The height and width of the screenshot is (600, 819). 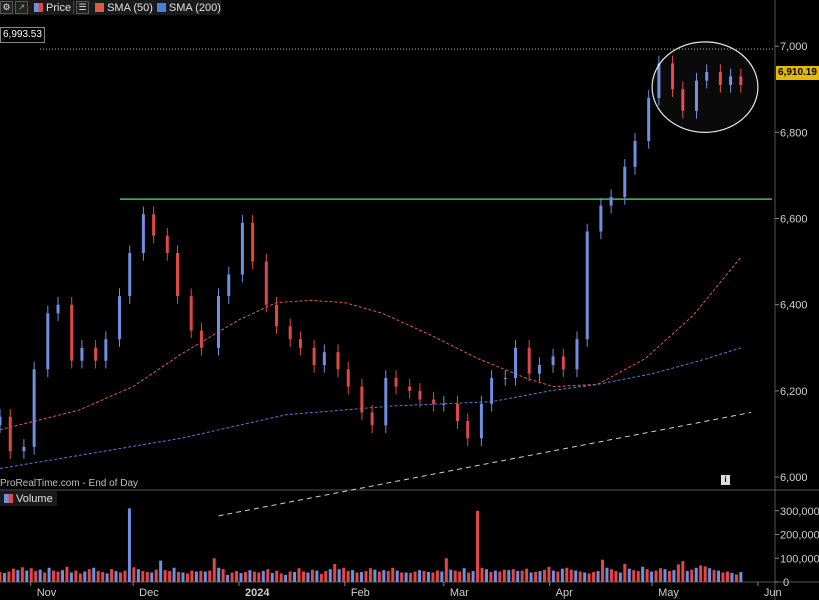 What do you see at coordinates (794, 478) in the screenshot?
I see `price-axis-tick-label: 6,000` at bounding box center [794, 478].